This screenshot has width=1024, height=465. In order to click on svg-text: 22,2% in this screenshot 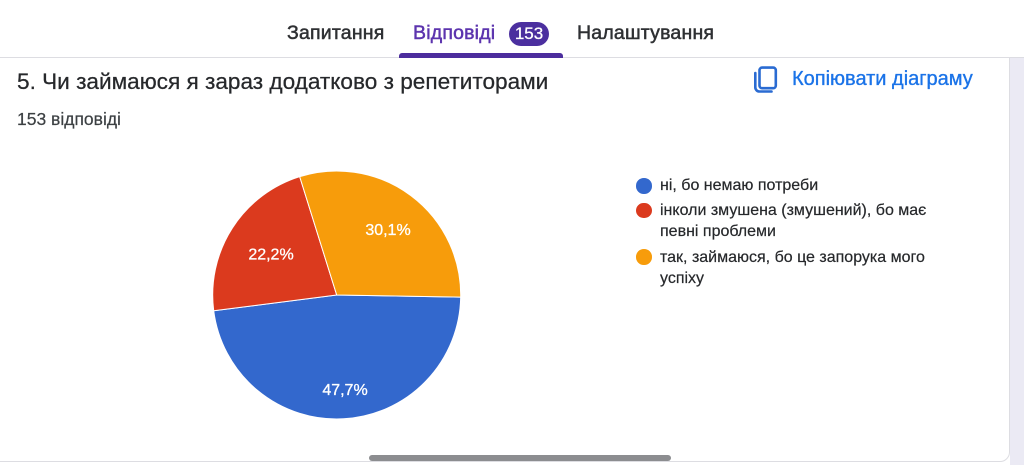, I will do `click(270, 255)`.